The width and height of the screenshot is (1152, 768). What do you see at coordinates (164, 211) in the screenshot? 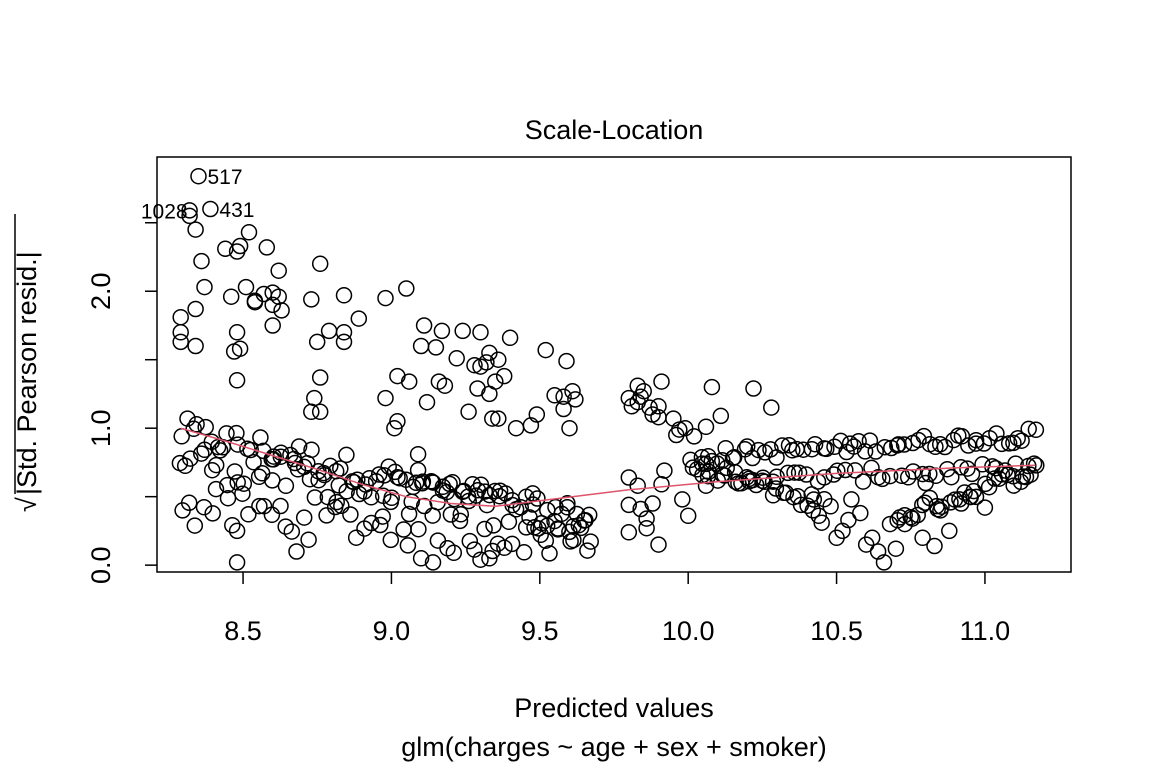
I see `point-label: 1028` at bounding box center [164, 211].